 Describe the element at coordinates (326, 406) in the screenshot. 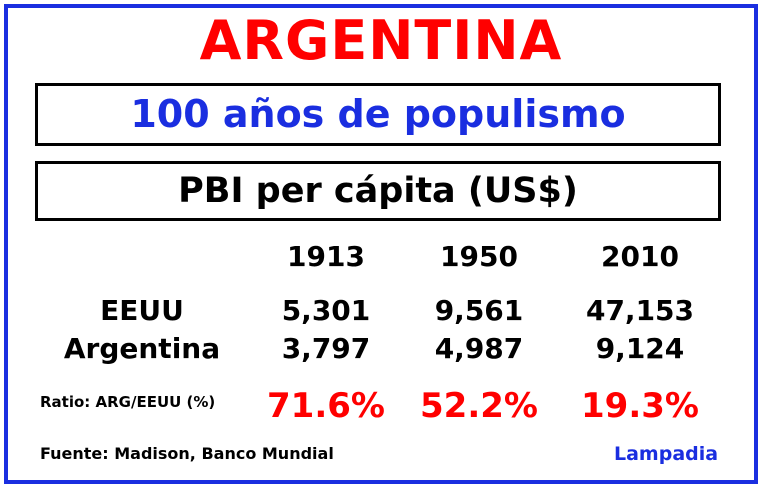

I see `ratio-value-1913: 71.6%` at that location.